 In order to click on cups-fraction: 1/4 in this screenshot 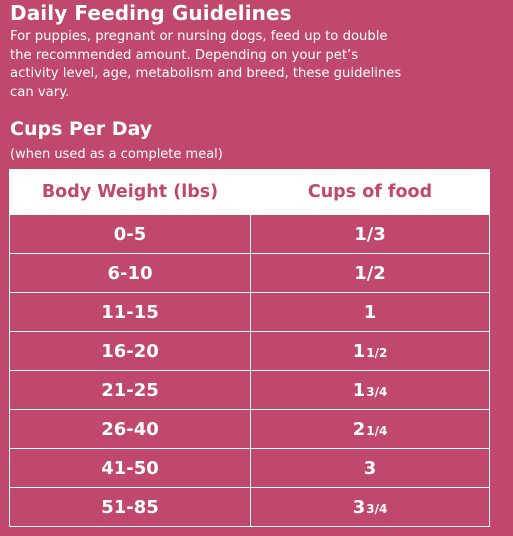, I will do `click(377, 430)`.